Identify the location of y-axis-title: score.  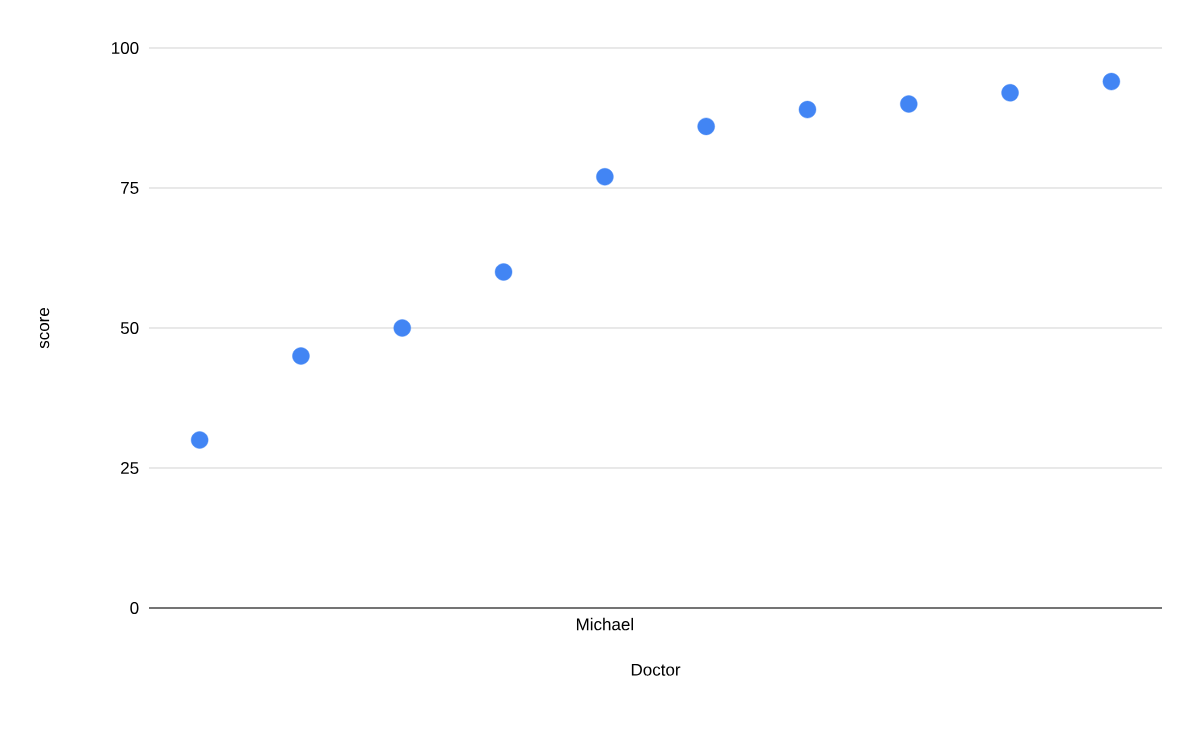
(44, 328).